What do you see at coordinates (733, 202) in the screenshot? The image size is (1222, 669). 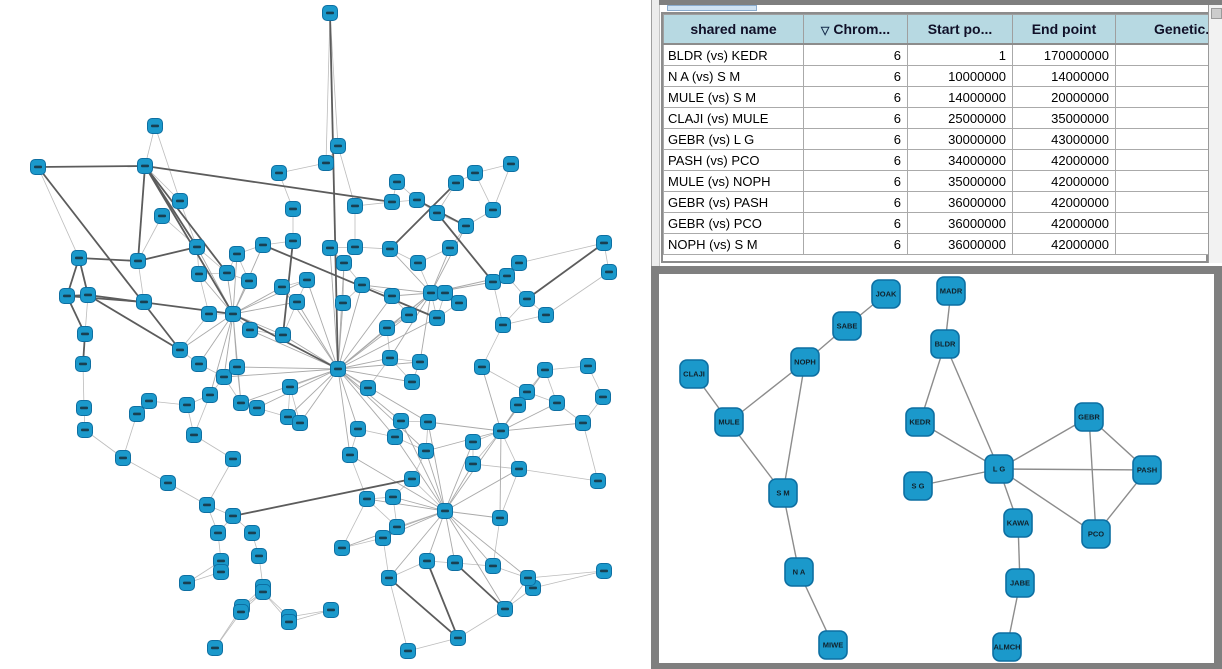 I see `table-cell: GEBR (vs) PASH` at bounding box center [733, 202].